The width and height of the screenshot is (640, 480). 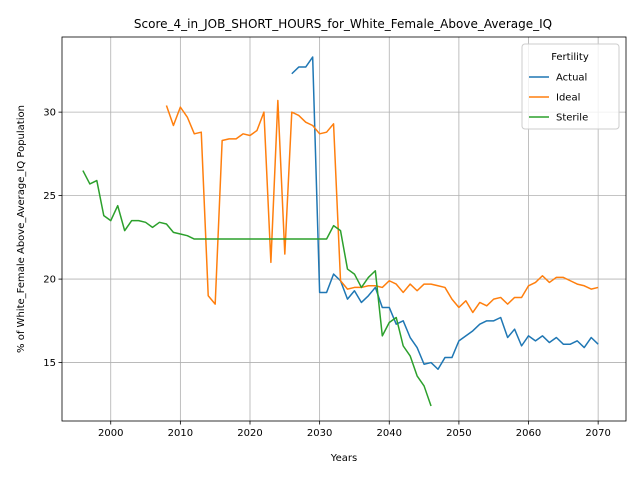 I want to click on legend-label-actual: Actual, so click(x=571, y=78).